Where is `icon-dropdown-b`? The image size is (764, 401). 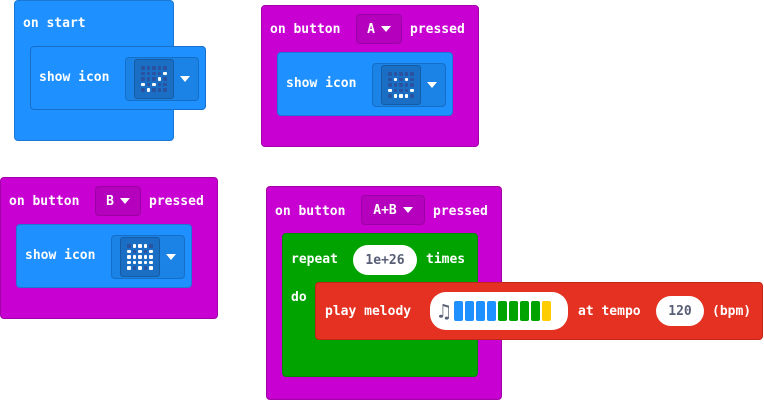
icon-dropdown-b is located at coordinates (148, 257).